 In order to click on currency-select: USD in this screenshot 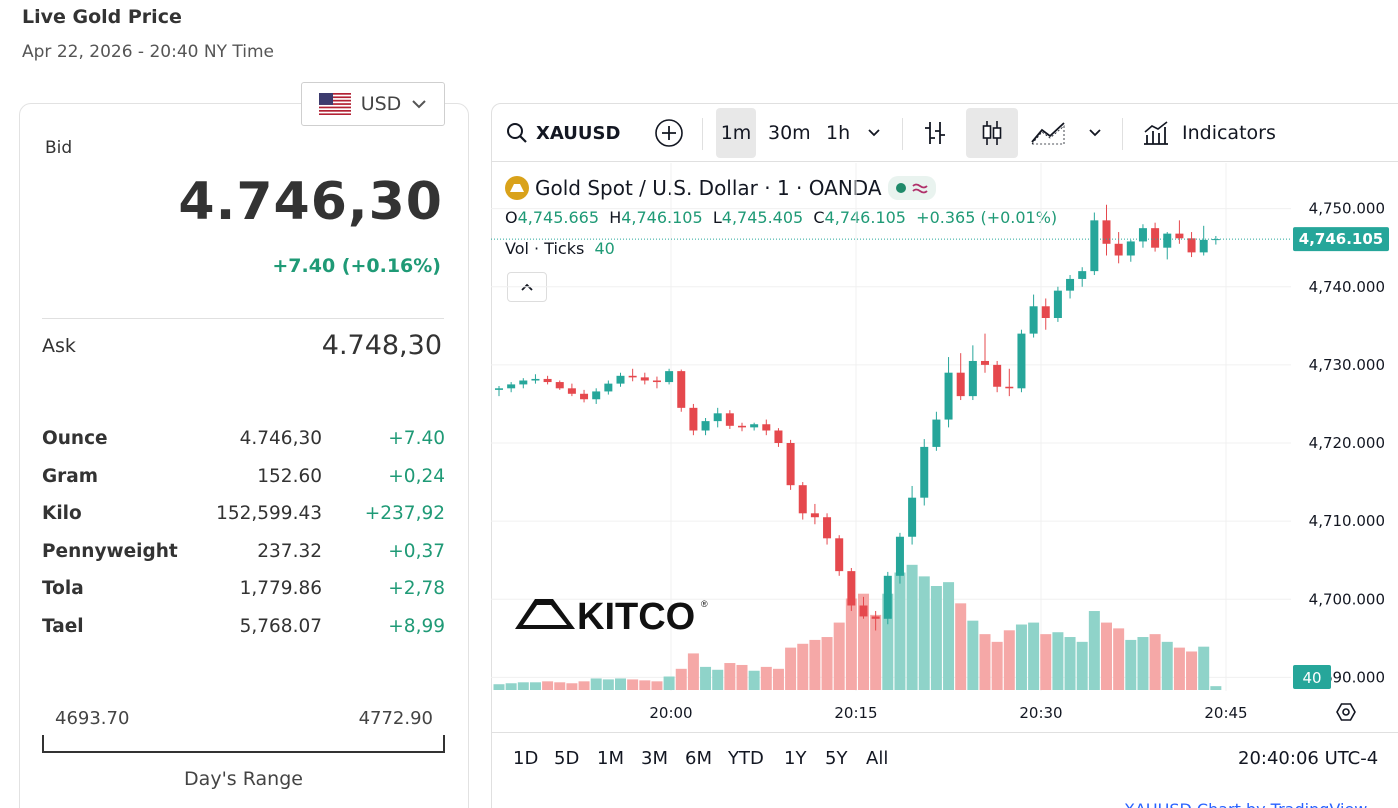, I will do `click(373, 104)`.